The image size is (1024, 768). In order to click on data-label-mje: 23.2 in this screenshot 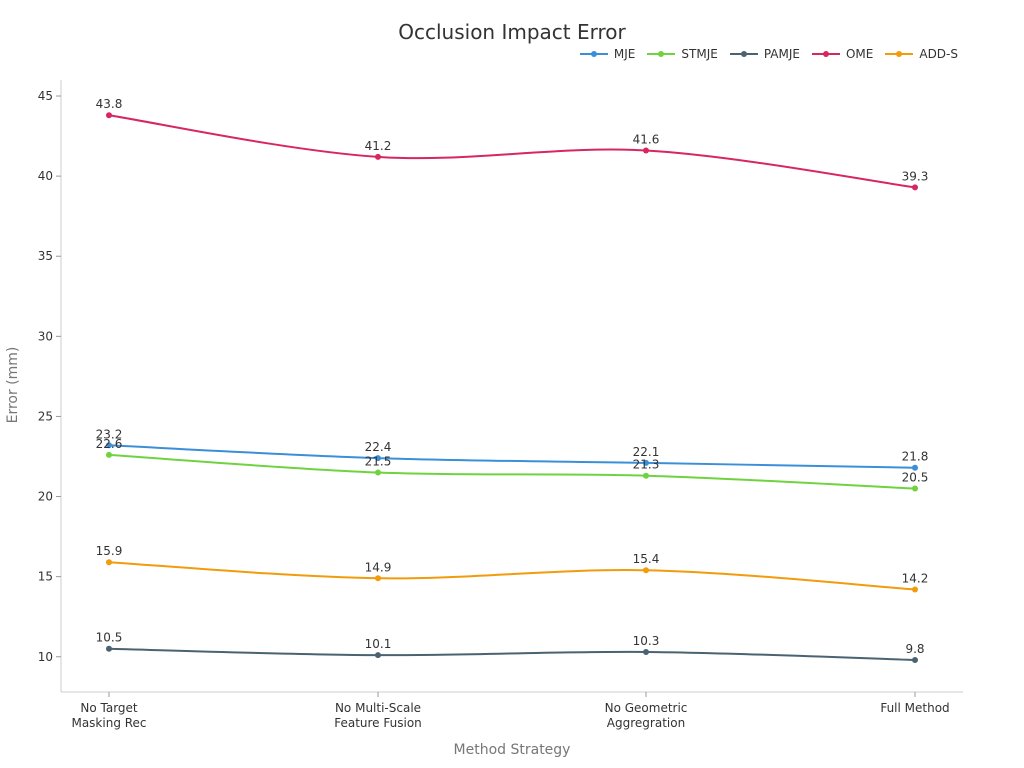, I will do `click(109, 434)`.